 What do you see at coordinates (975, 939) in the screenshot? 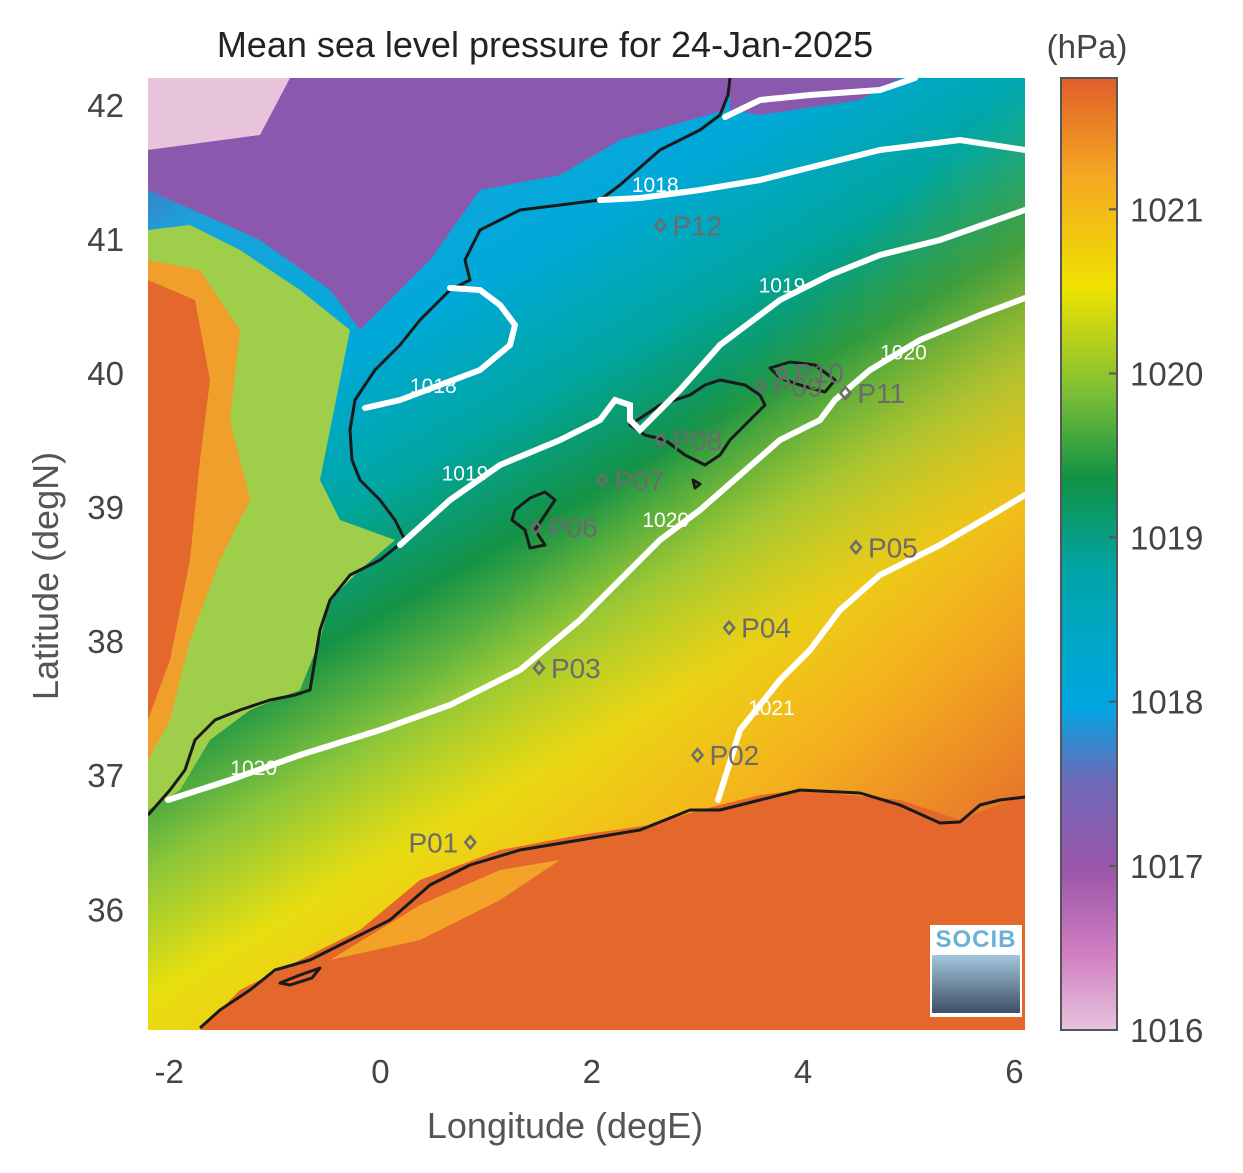
I see `logo-text: SOCIB` at bounding box center [975, 939].